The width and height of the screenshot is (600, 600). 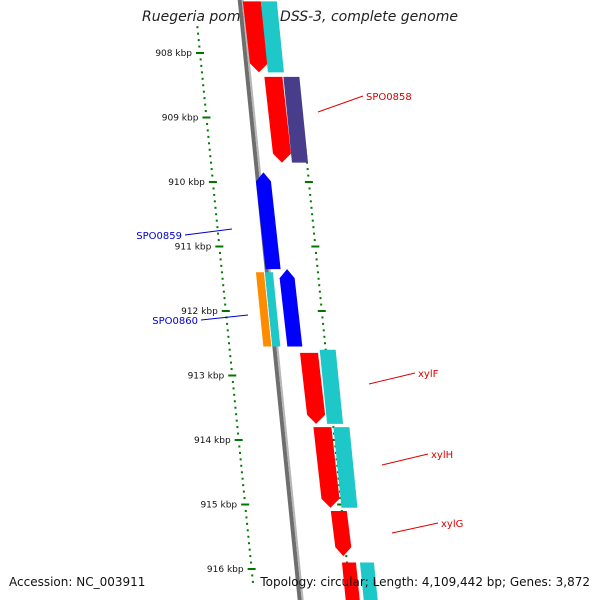 I want to click on accession-text: Accession: NC_003911, so click(x=77, y=582).